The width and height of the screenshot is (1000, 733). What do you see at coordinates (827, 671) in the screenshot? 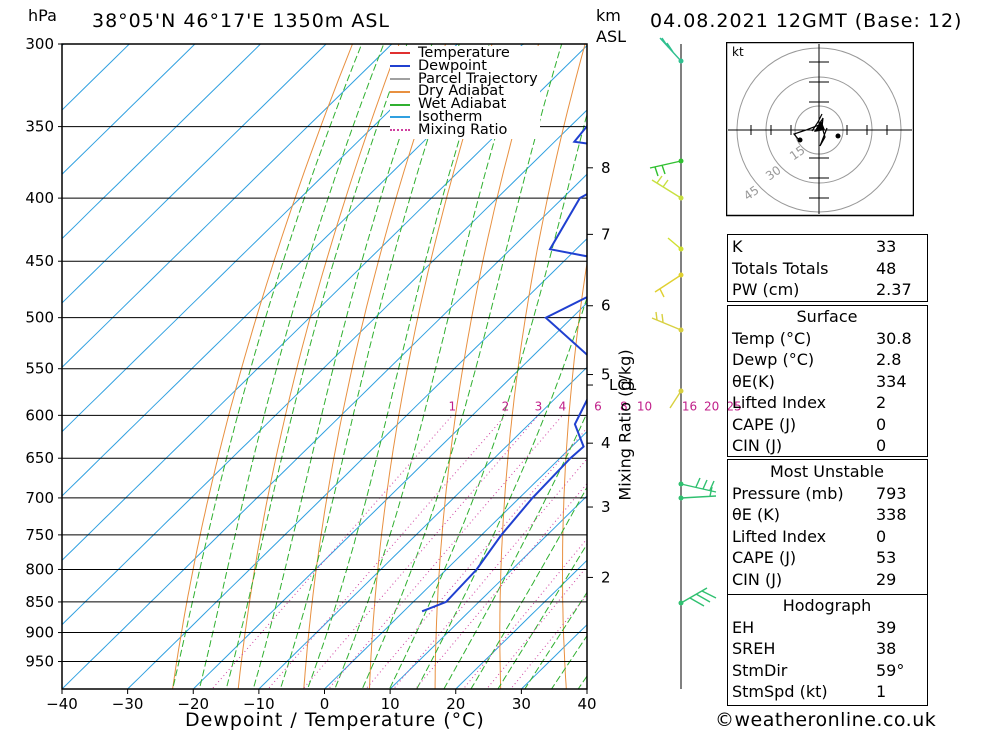
I see `index-row: StmDir 59°` at bounding box center [827, 671].